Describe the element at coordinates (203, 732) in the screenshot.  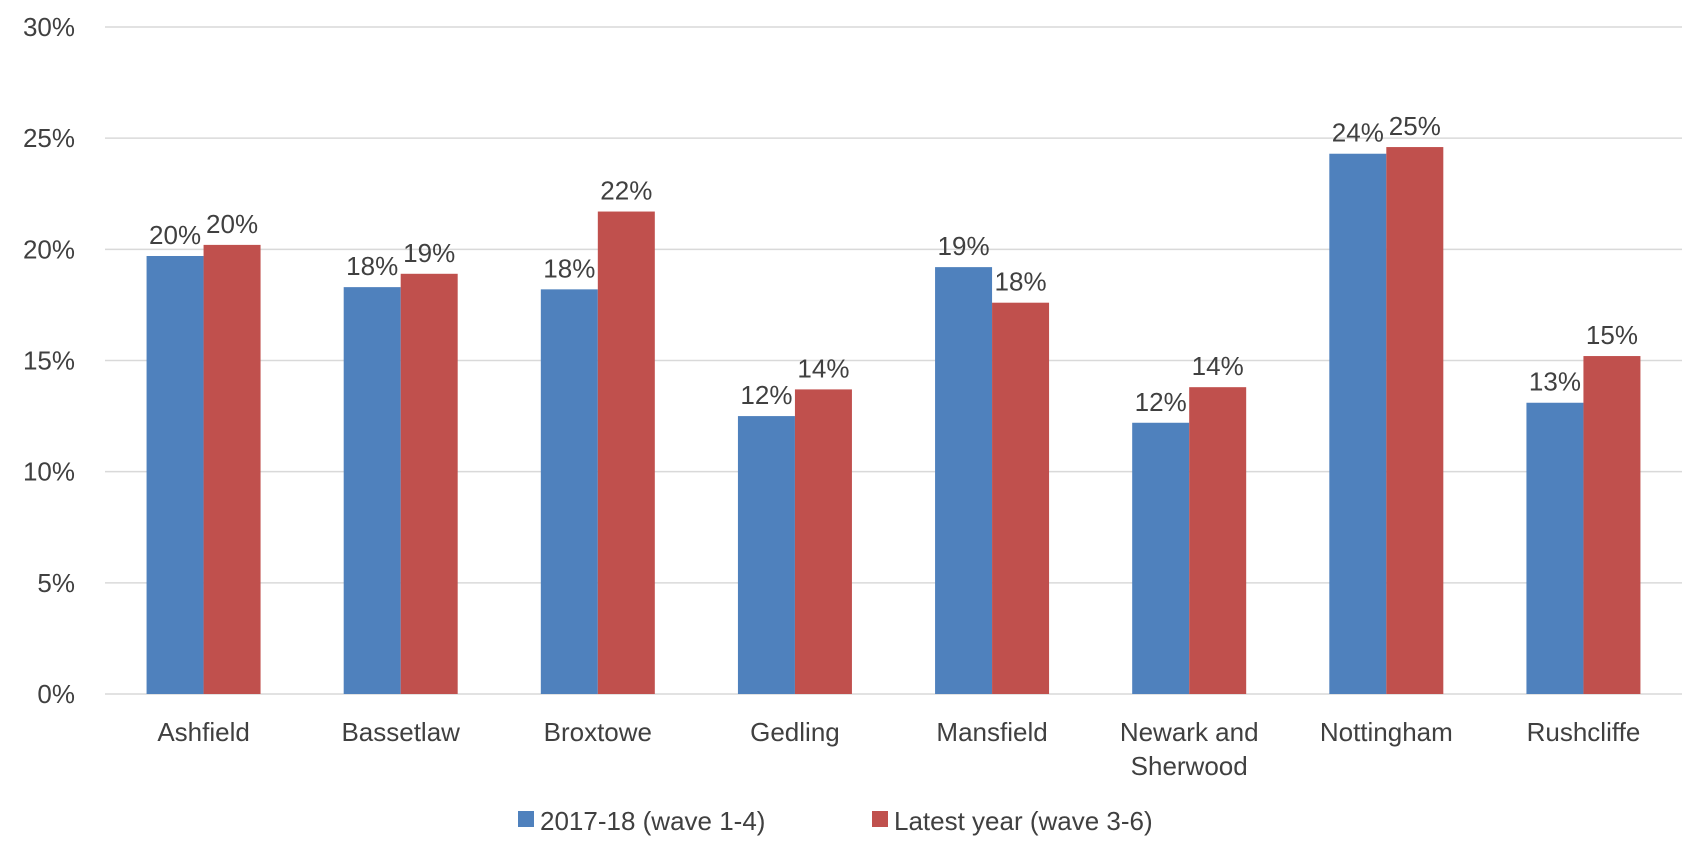
I see `x-category-label: Ashfield` at that location.